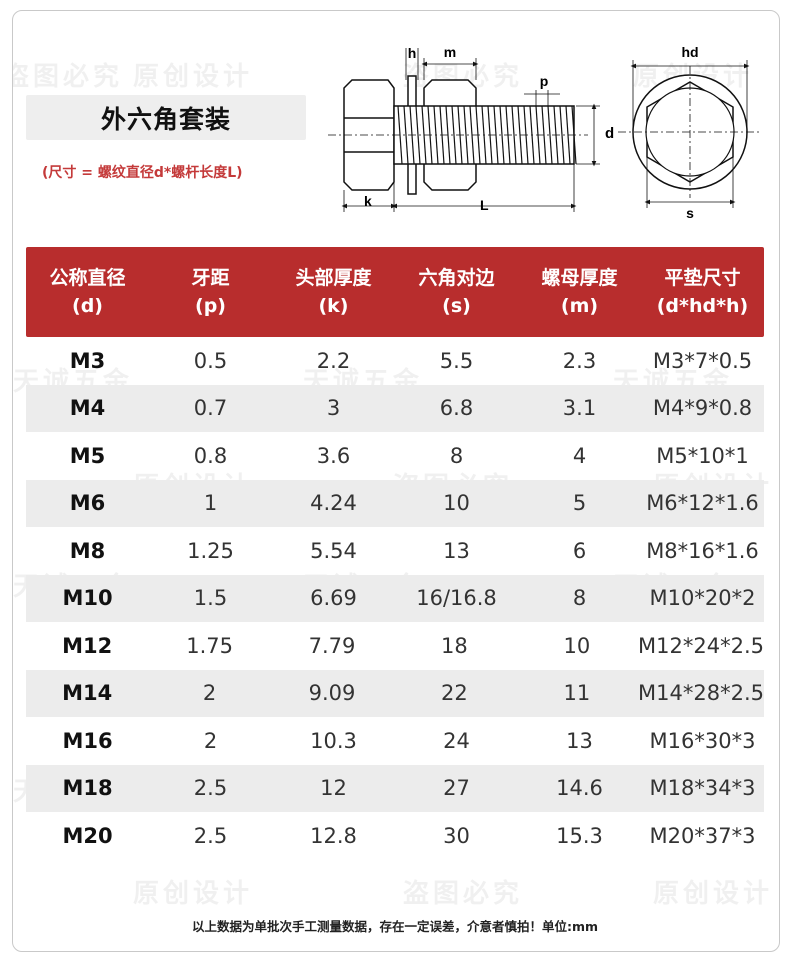 Image resolution: width=790 pixels, height=960 pixels. I want to click on table-cell: M4*9*0.8, so click(702, 408).